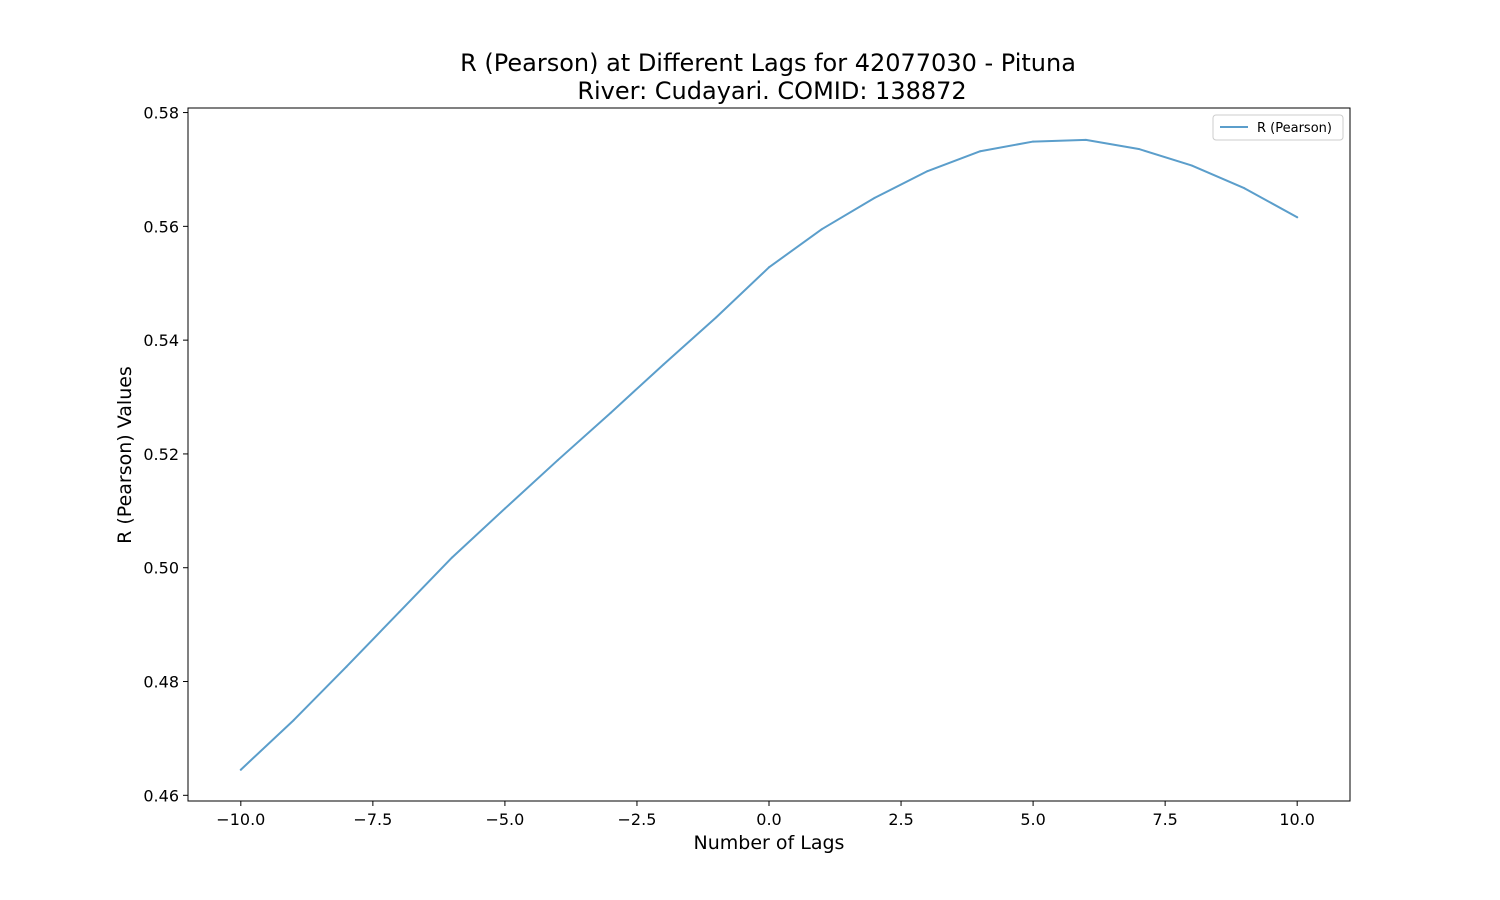 This screenshot has height=900, width=1500. Describe the element at coordinates (161, 454) in the screenshot. I see `y-tick-label: 0.52` at that location.